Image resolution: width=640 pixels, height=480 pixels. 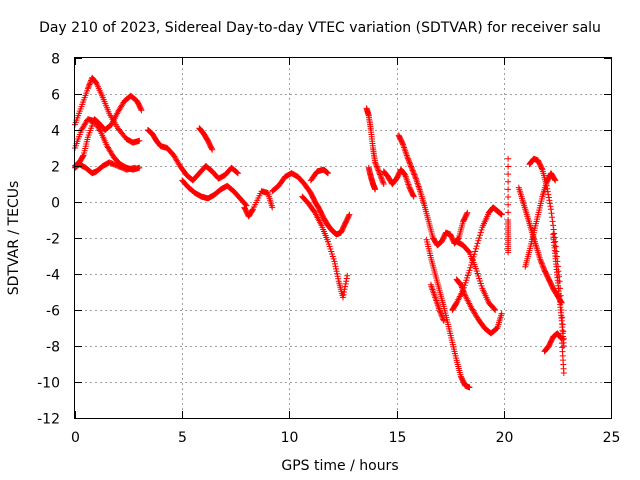 What do you see at coordinates (55, 204) in the screenshot?
I see `y-tick-label: 0` at bounding box center [55, 204].